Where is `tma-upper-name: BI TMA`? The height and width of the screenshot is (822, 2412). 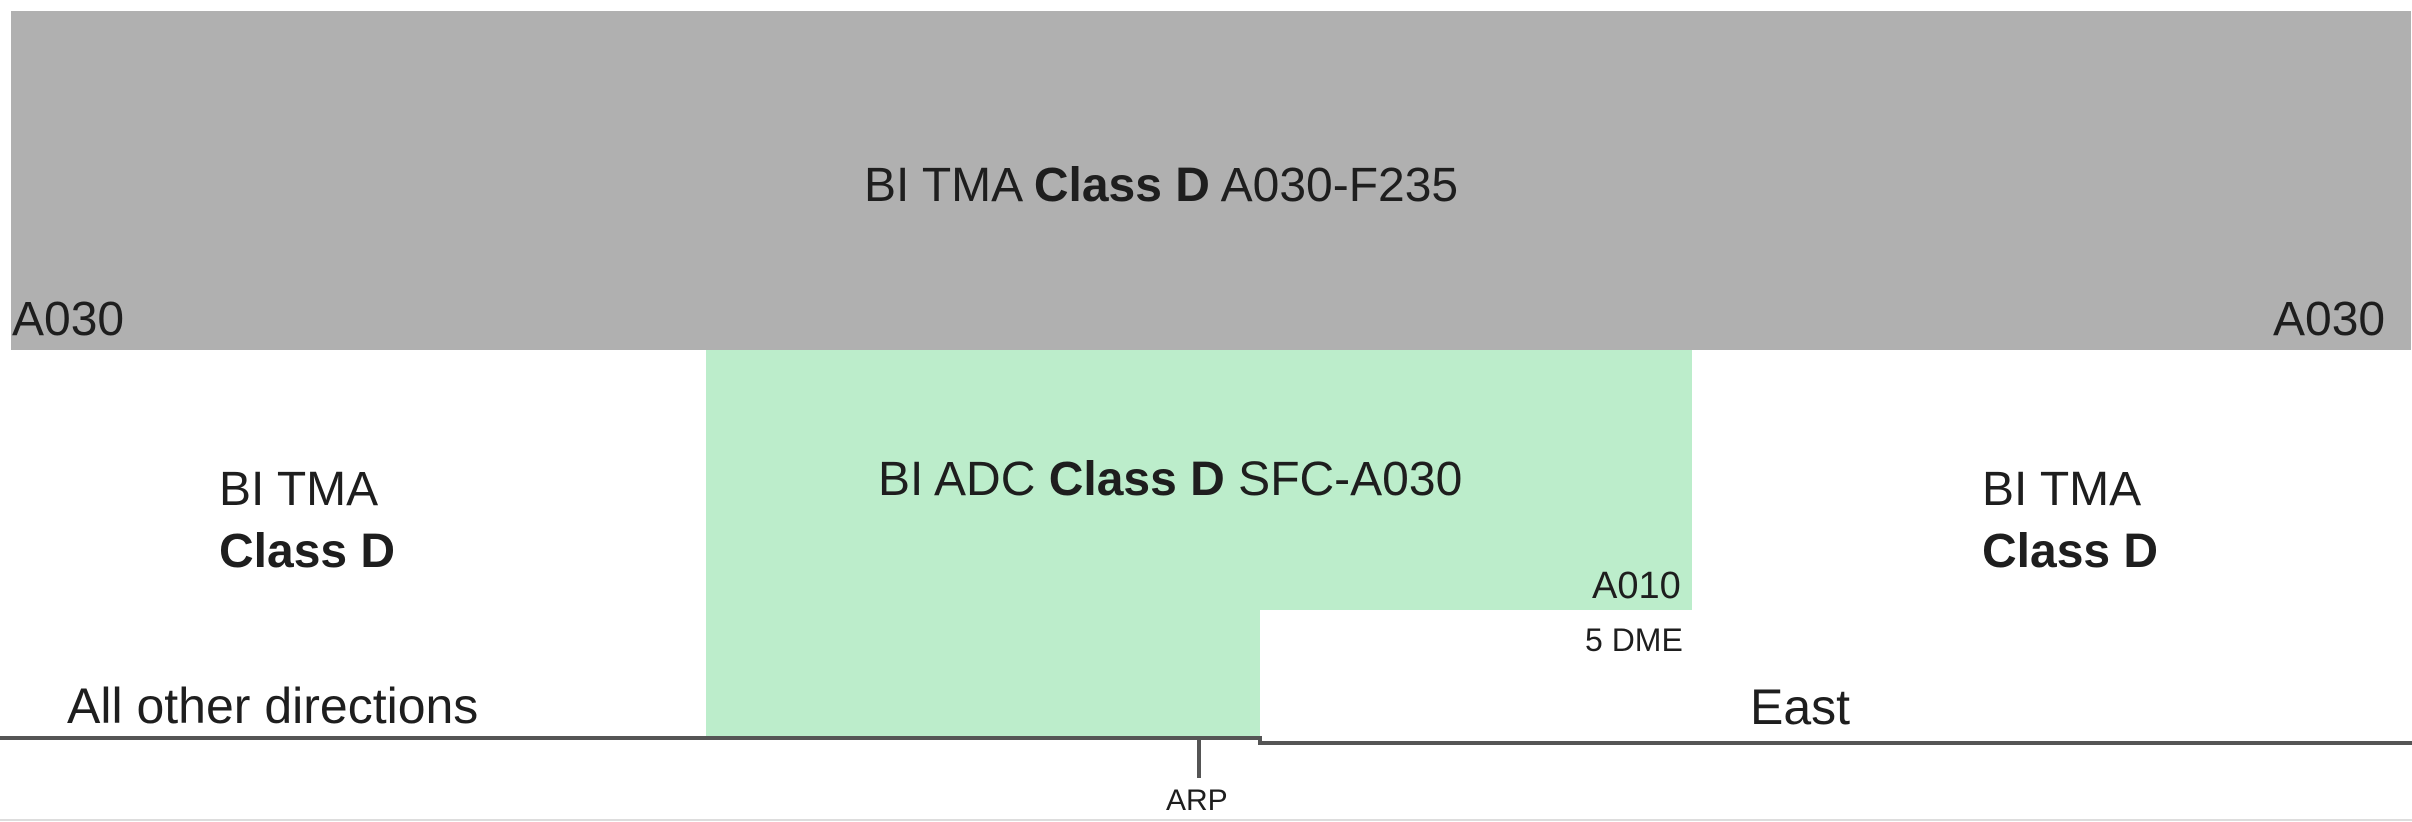 tma-upper-name: BI TMA is located at coordinates (942, 185).